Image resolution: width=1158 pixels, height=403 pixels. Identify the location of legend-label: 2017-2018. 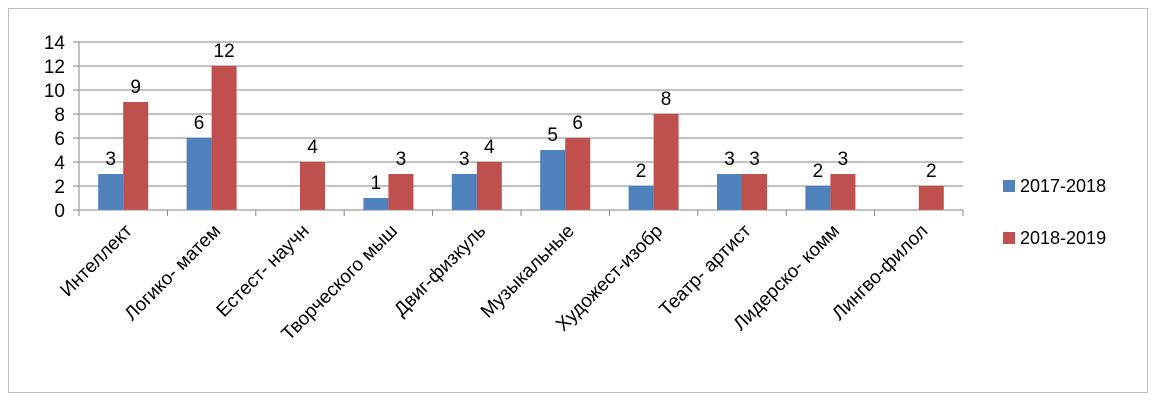
(1063, 186).